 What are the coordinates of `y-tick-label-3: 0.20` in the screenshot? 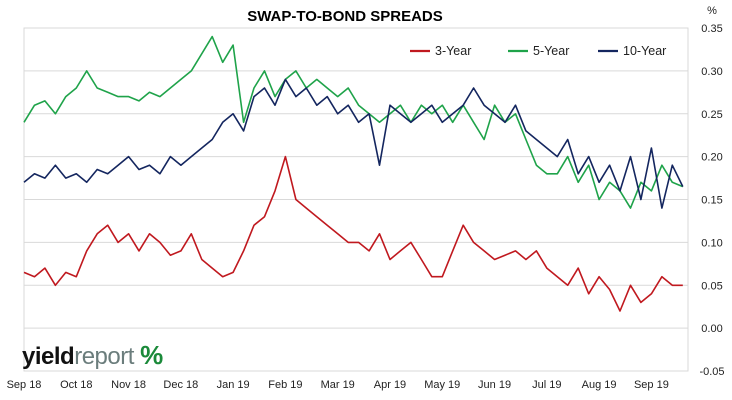 It's located at (711, 158).